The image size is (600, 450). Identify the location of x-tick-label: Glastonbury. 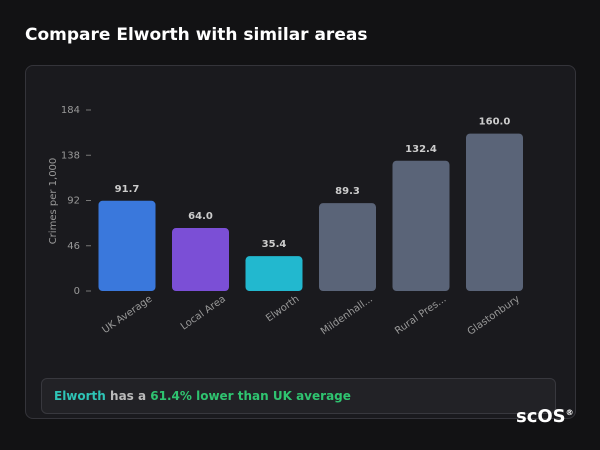
(494, 316).